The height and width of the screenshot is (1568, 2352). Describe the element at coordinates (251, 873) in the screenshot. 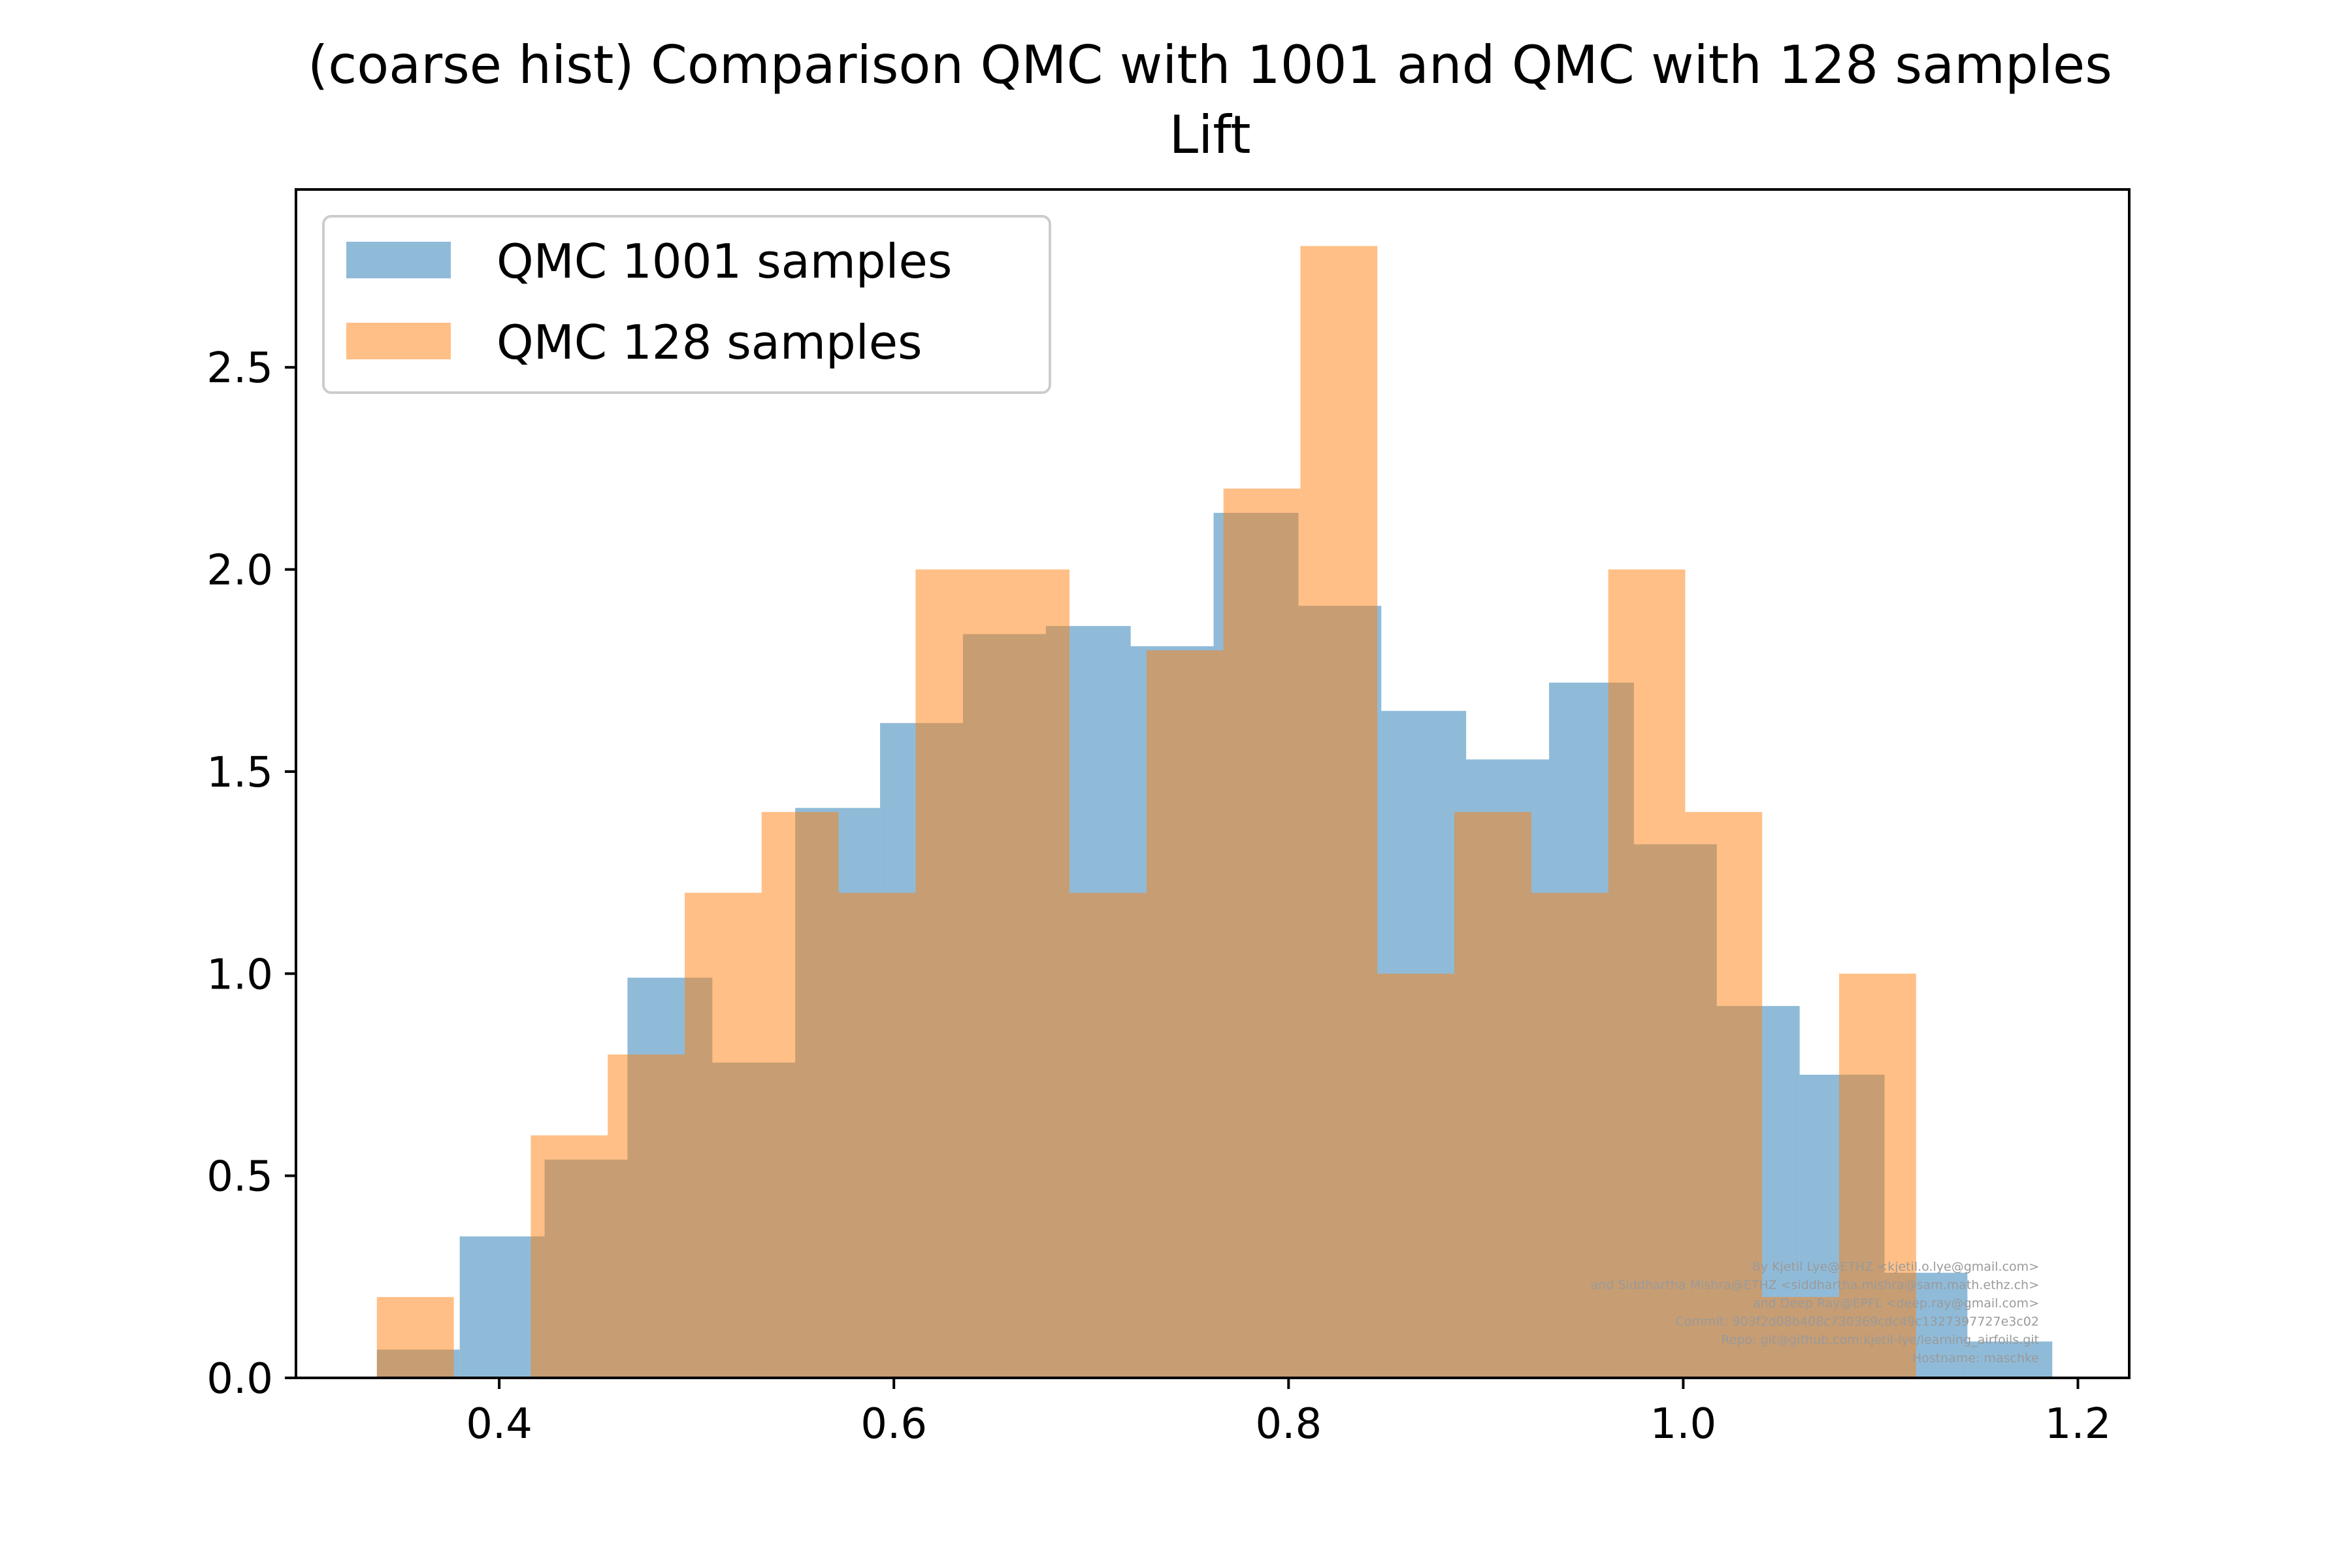

I see `y-axis-ticks: 0.0 0.5 1.0 1.5 2.0 2.5` at that location.